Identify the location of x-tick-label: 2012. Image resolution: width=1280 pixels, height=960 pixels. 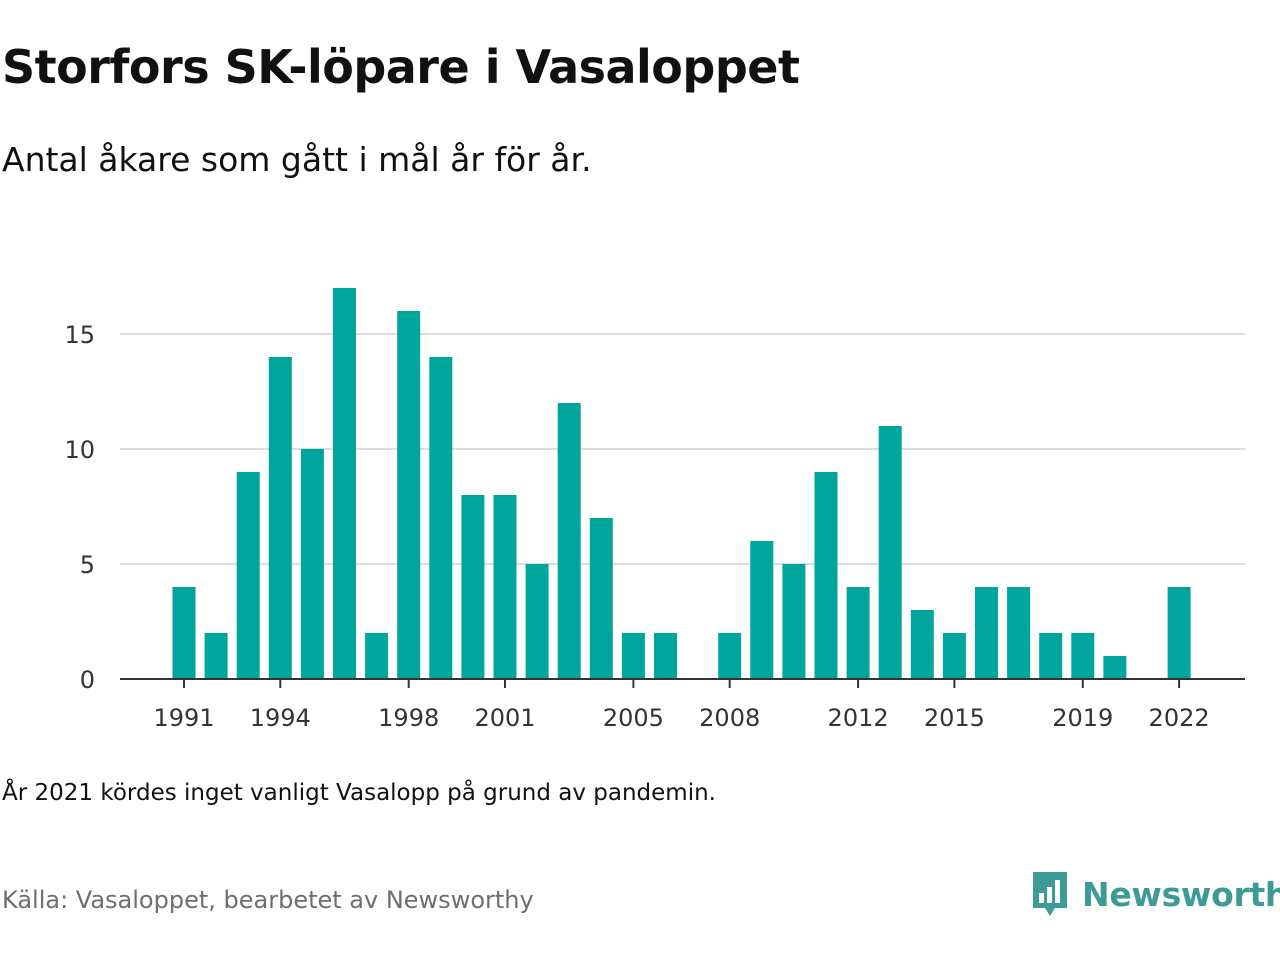
(858, 718).